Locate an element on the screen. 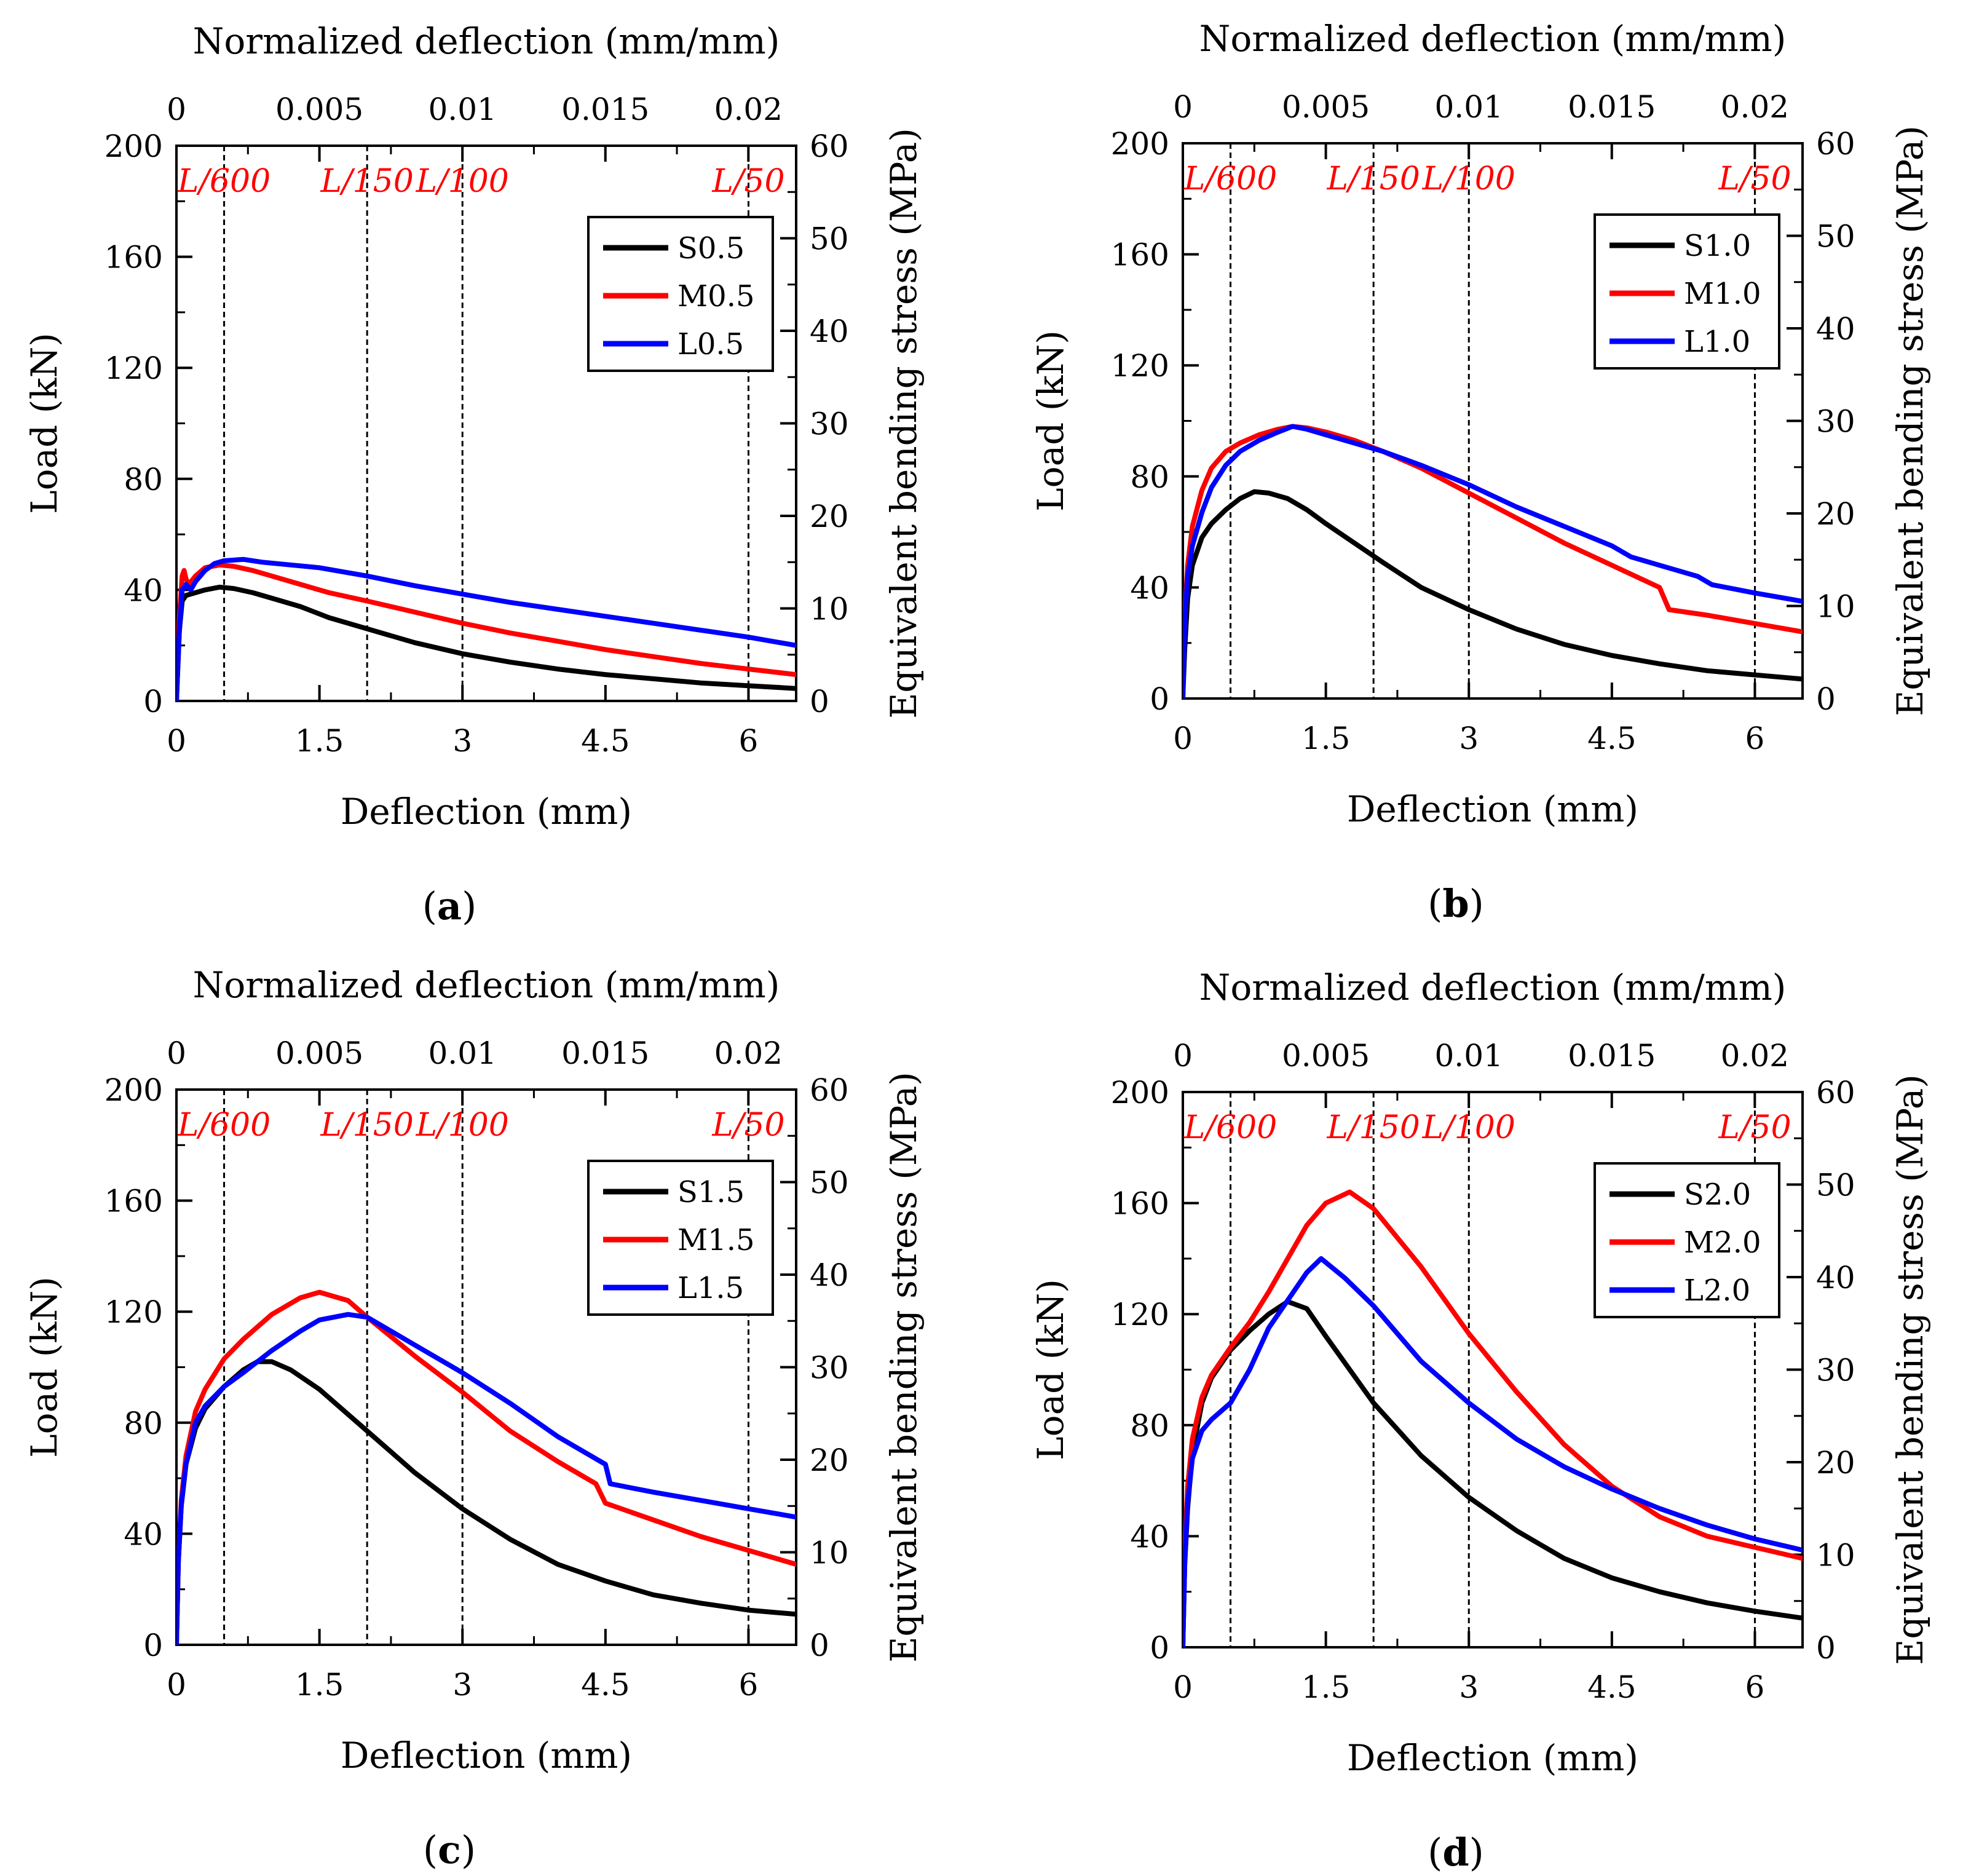 This screenshot has height=1876, width=1971. legend: S2.0 M2.0 L2.0 is located at coordinates (1687, 1240).